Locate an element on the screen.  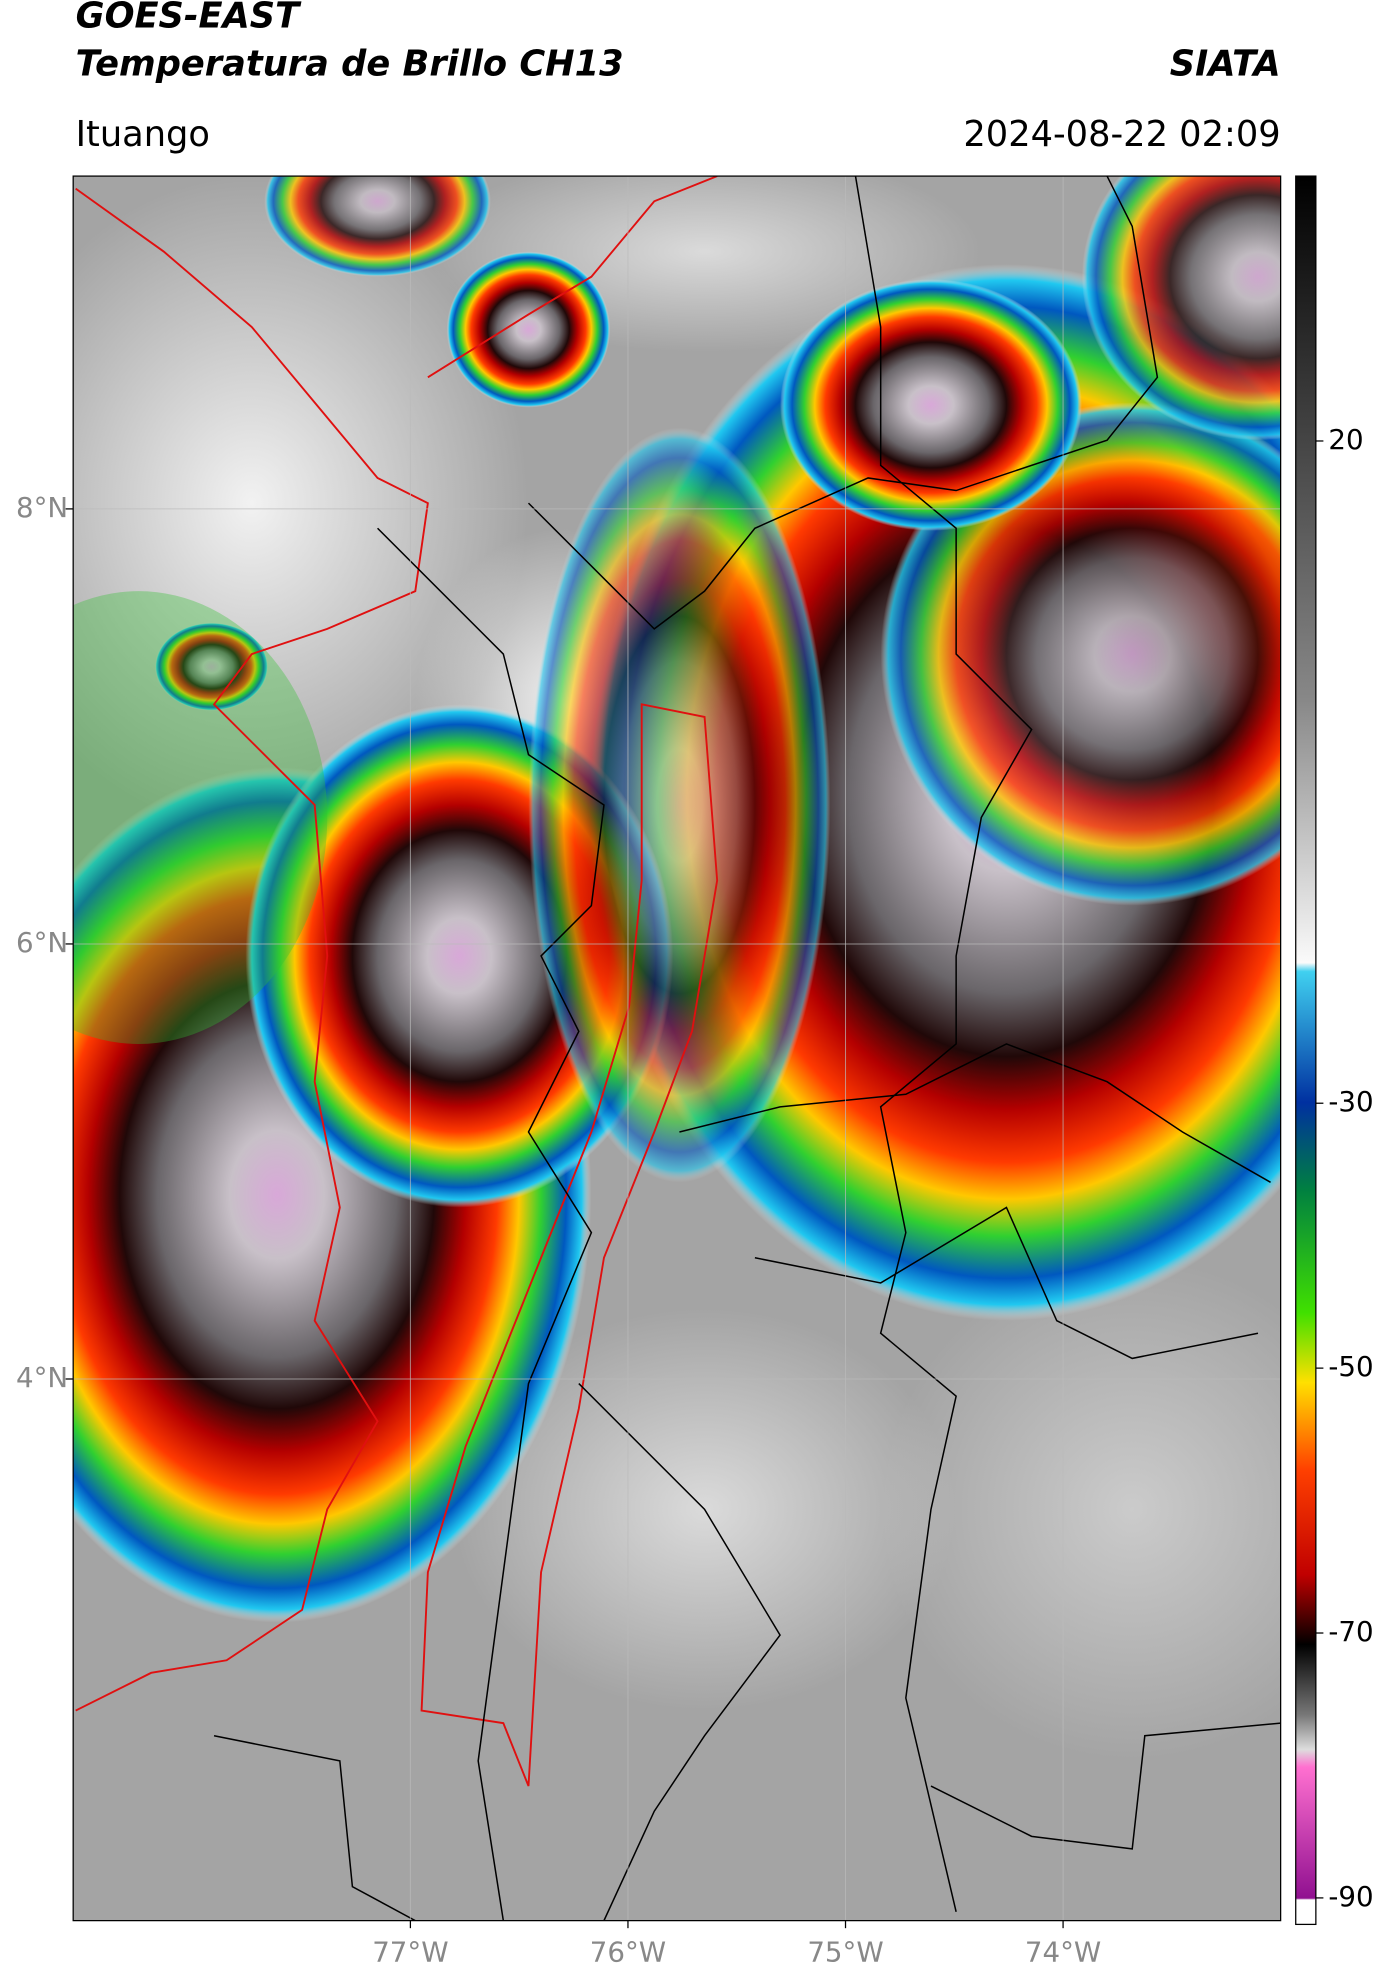
x-tick-label: 75°W is located at coordinates (845, 1951).